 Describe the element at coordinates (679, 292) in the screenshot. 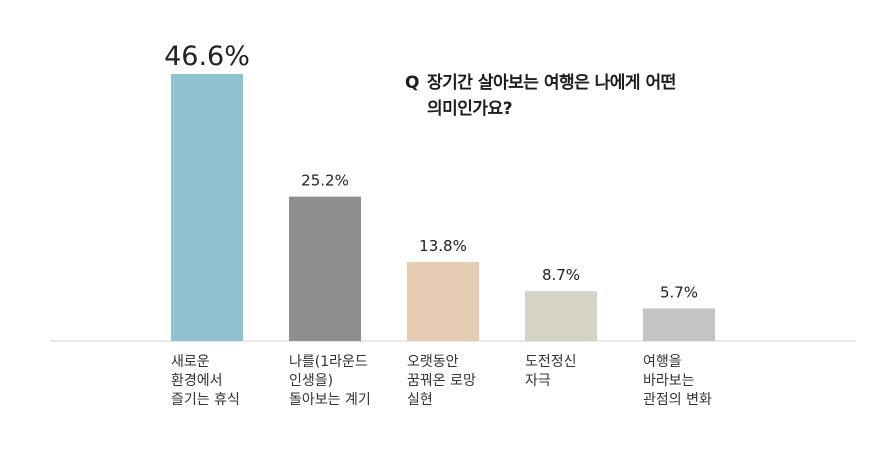

I see `value-label-5: 5.7%` at that location.